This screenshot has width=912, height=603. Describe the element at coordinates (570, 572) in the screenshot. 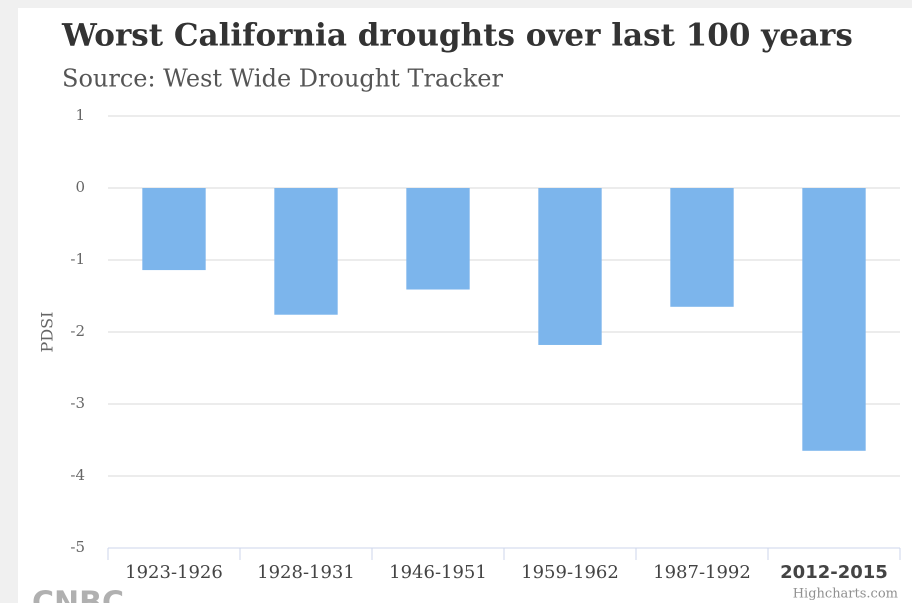

I see `x-tick-label: 1959-1962` at that location.